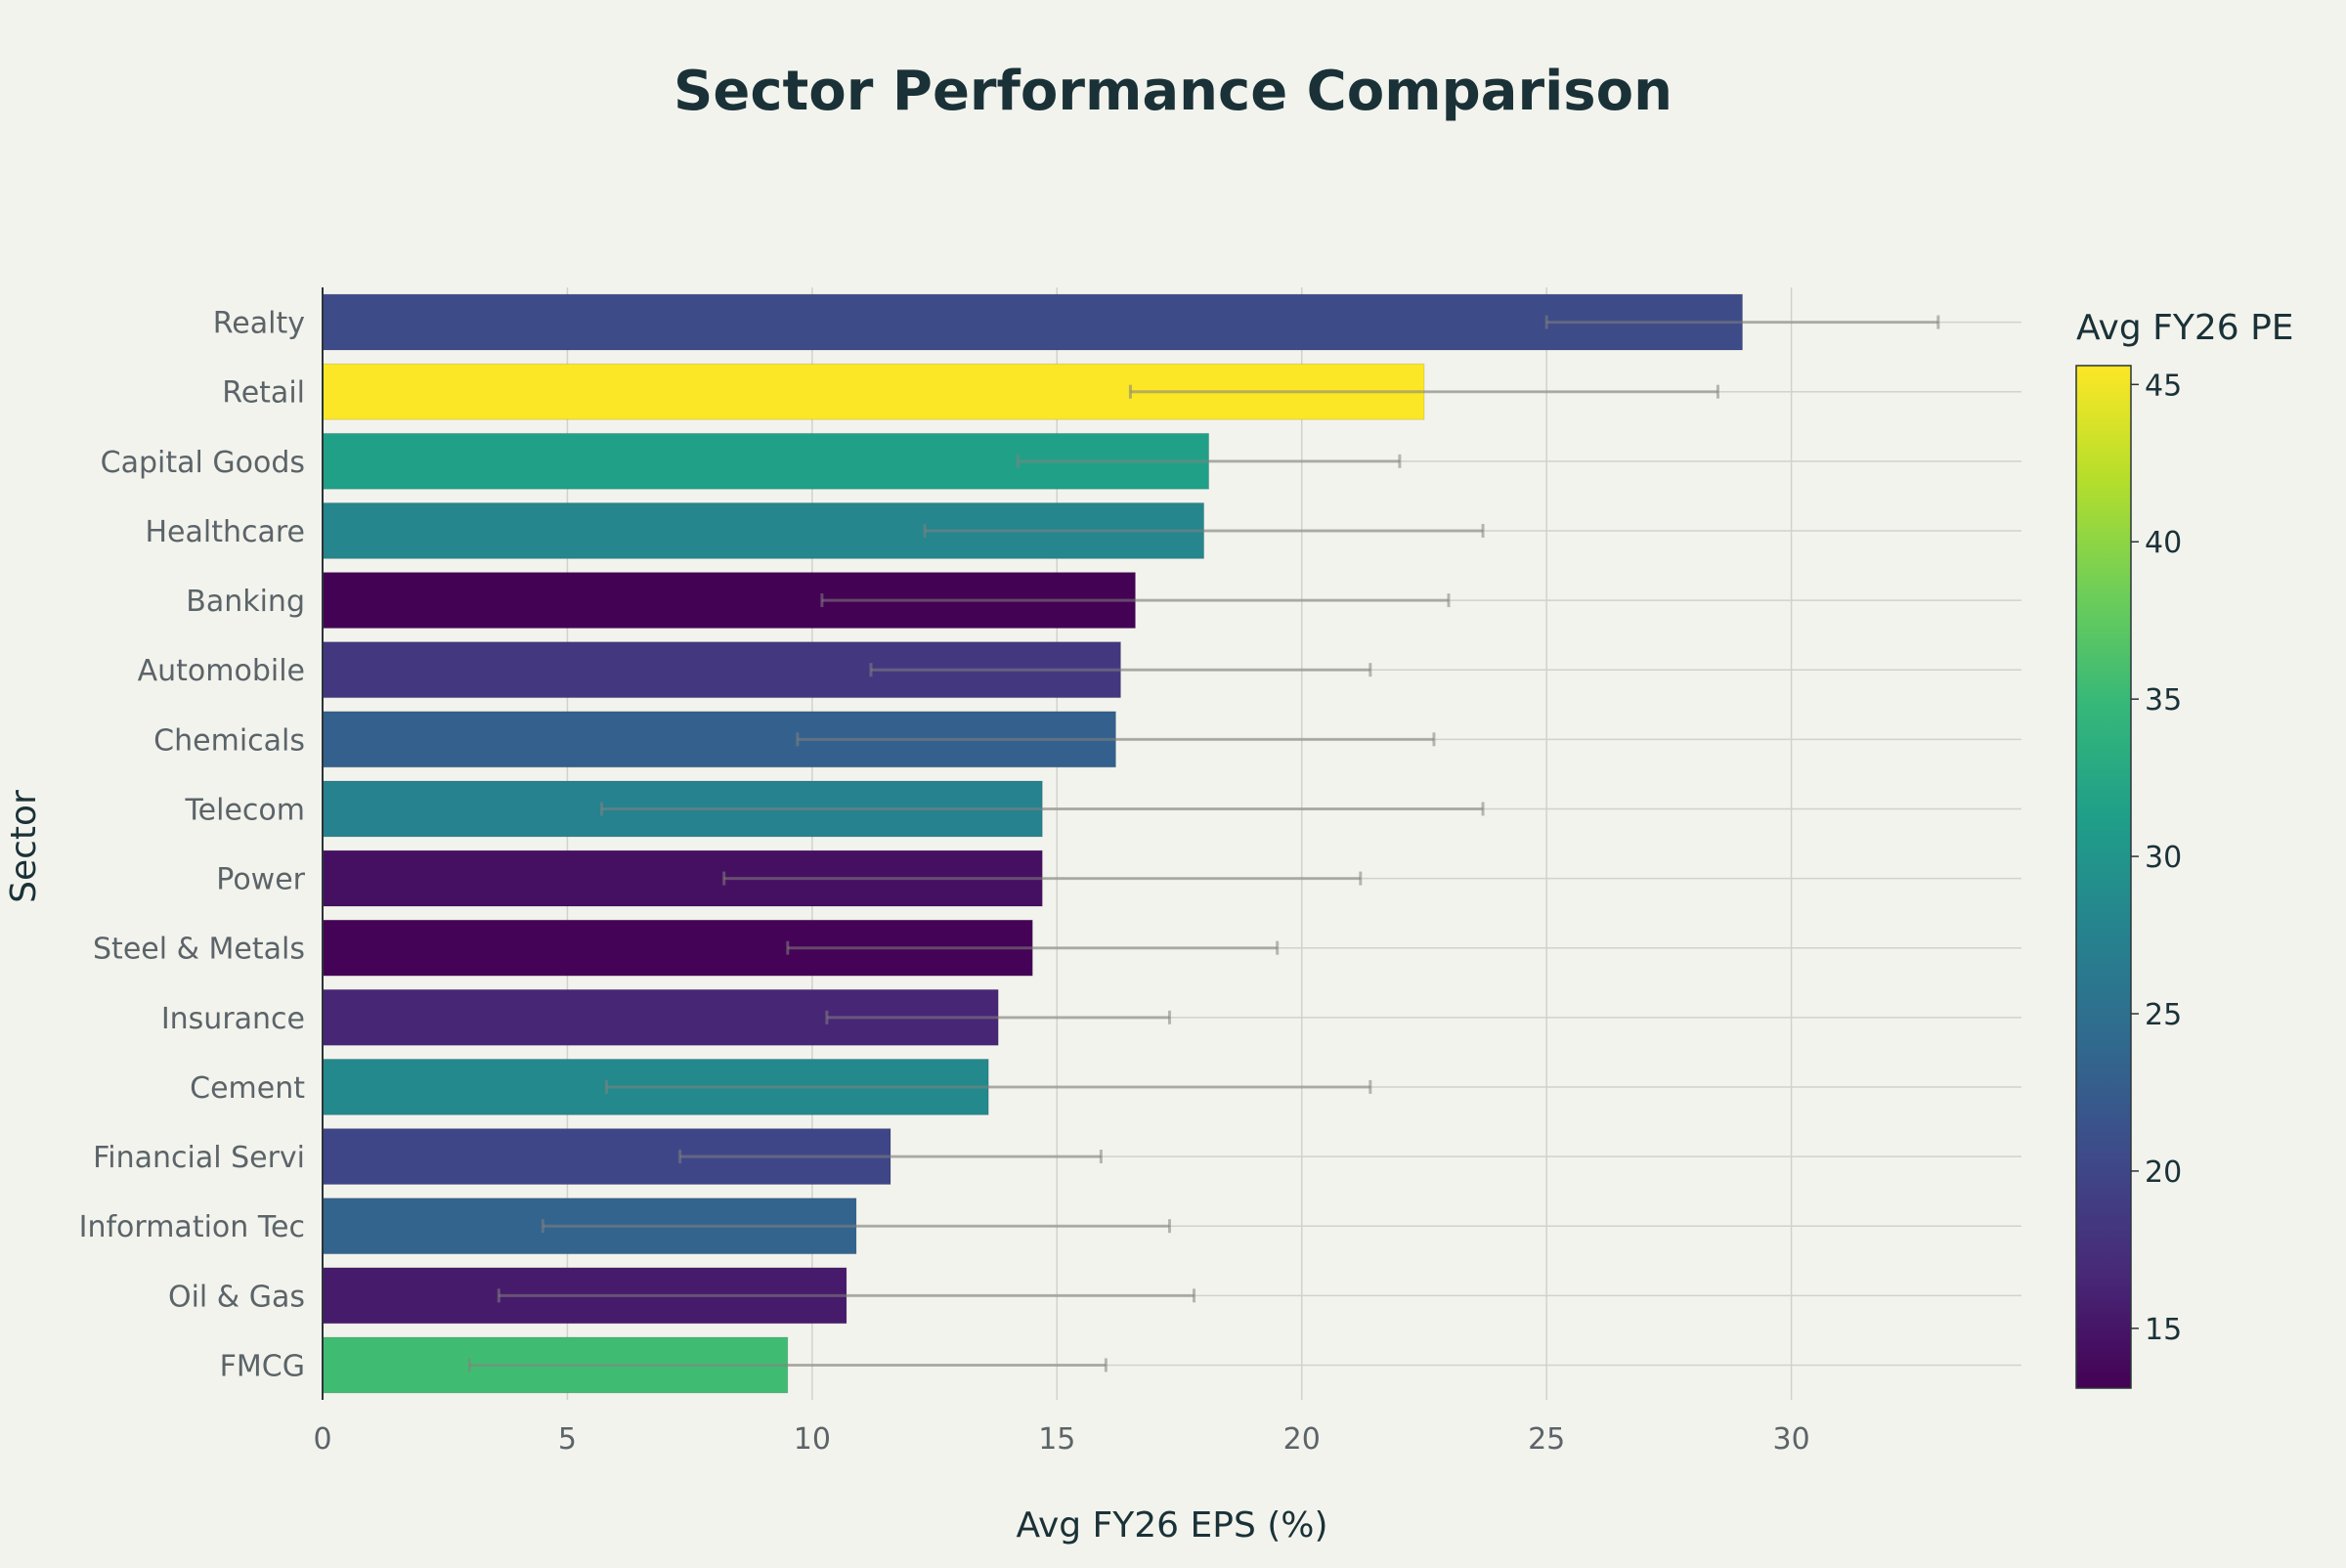 Image resolution: width=2346 pixels, height=1568 pixels. Describe the element at coordinates (1790, 1439) in the screenshot. I see `x-tick-label: 30` at that location.